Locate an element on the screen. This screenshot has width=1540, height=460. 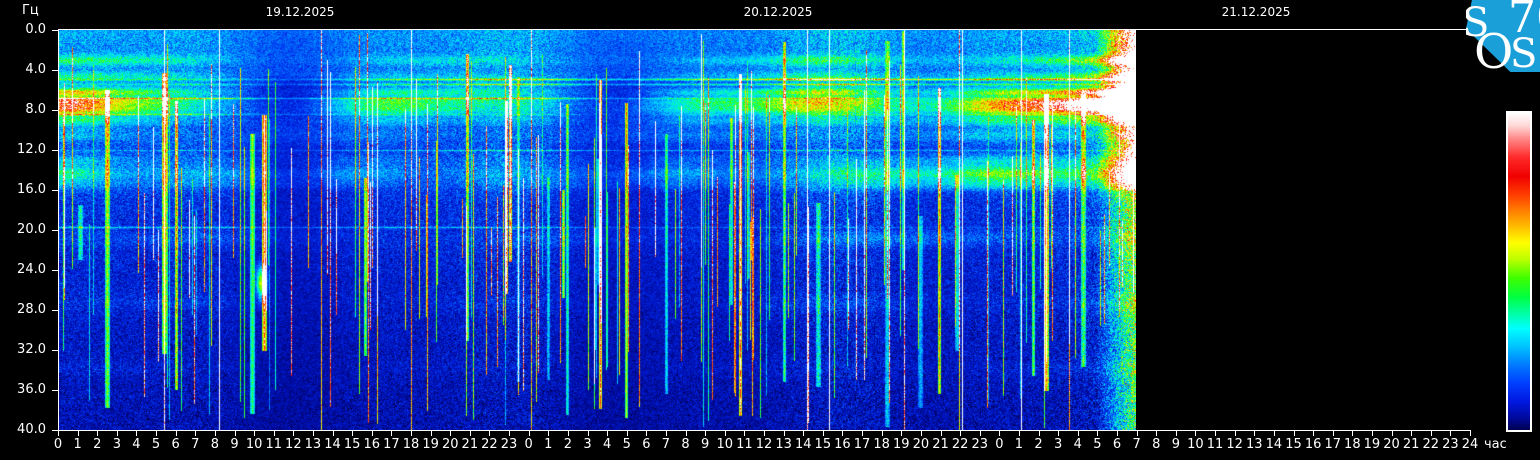
y-tick-label: 8.0 is located at coordinates (35, 109).